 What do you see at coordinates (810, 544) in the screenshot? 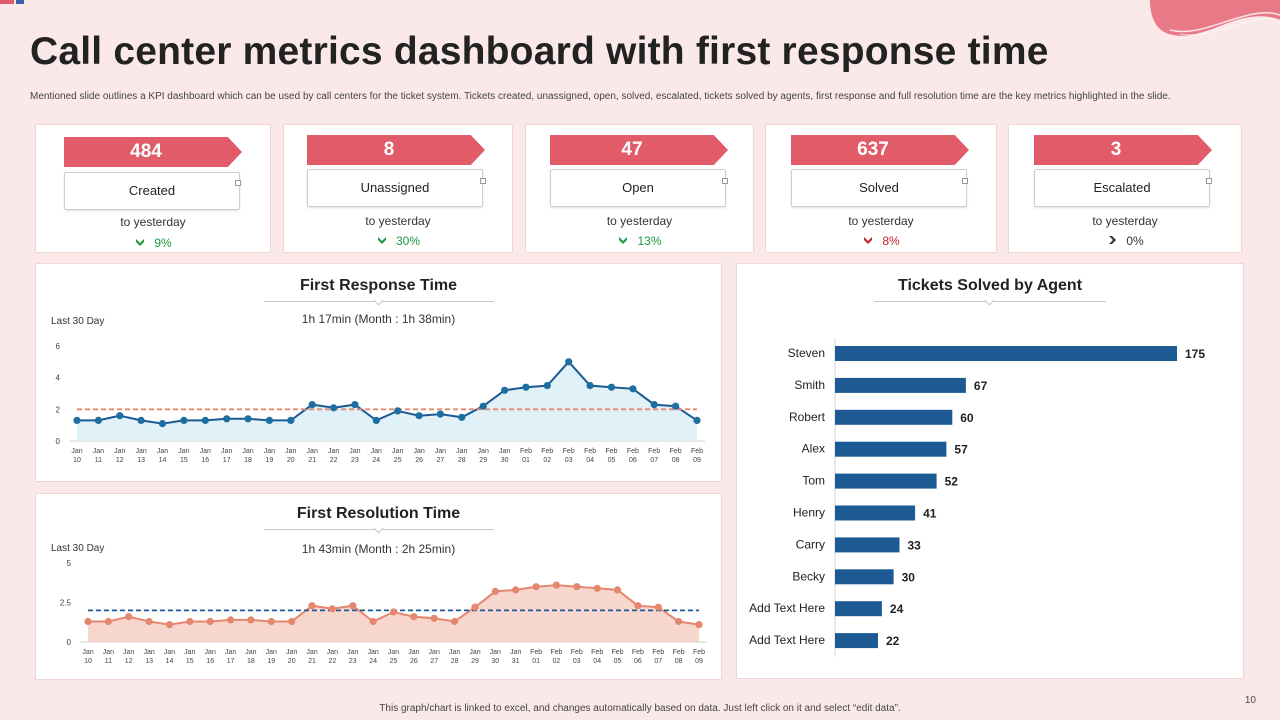
I see `category-label: Carry` at bounding box center [810, 544].